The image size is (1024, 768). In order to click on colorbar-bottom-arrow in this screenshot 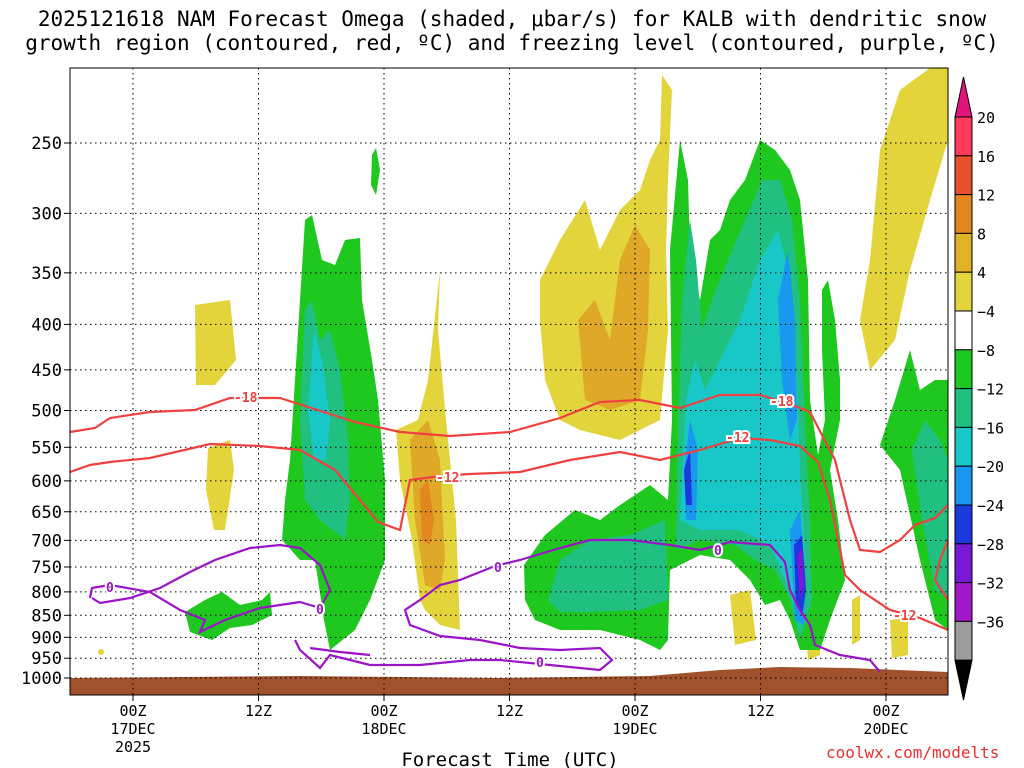, I will do `click(963, 680)`.